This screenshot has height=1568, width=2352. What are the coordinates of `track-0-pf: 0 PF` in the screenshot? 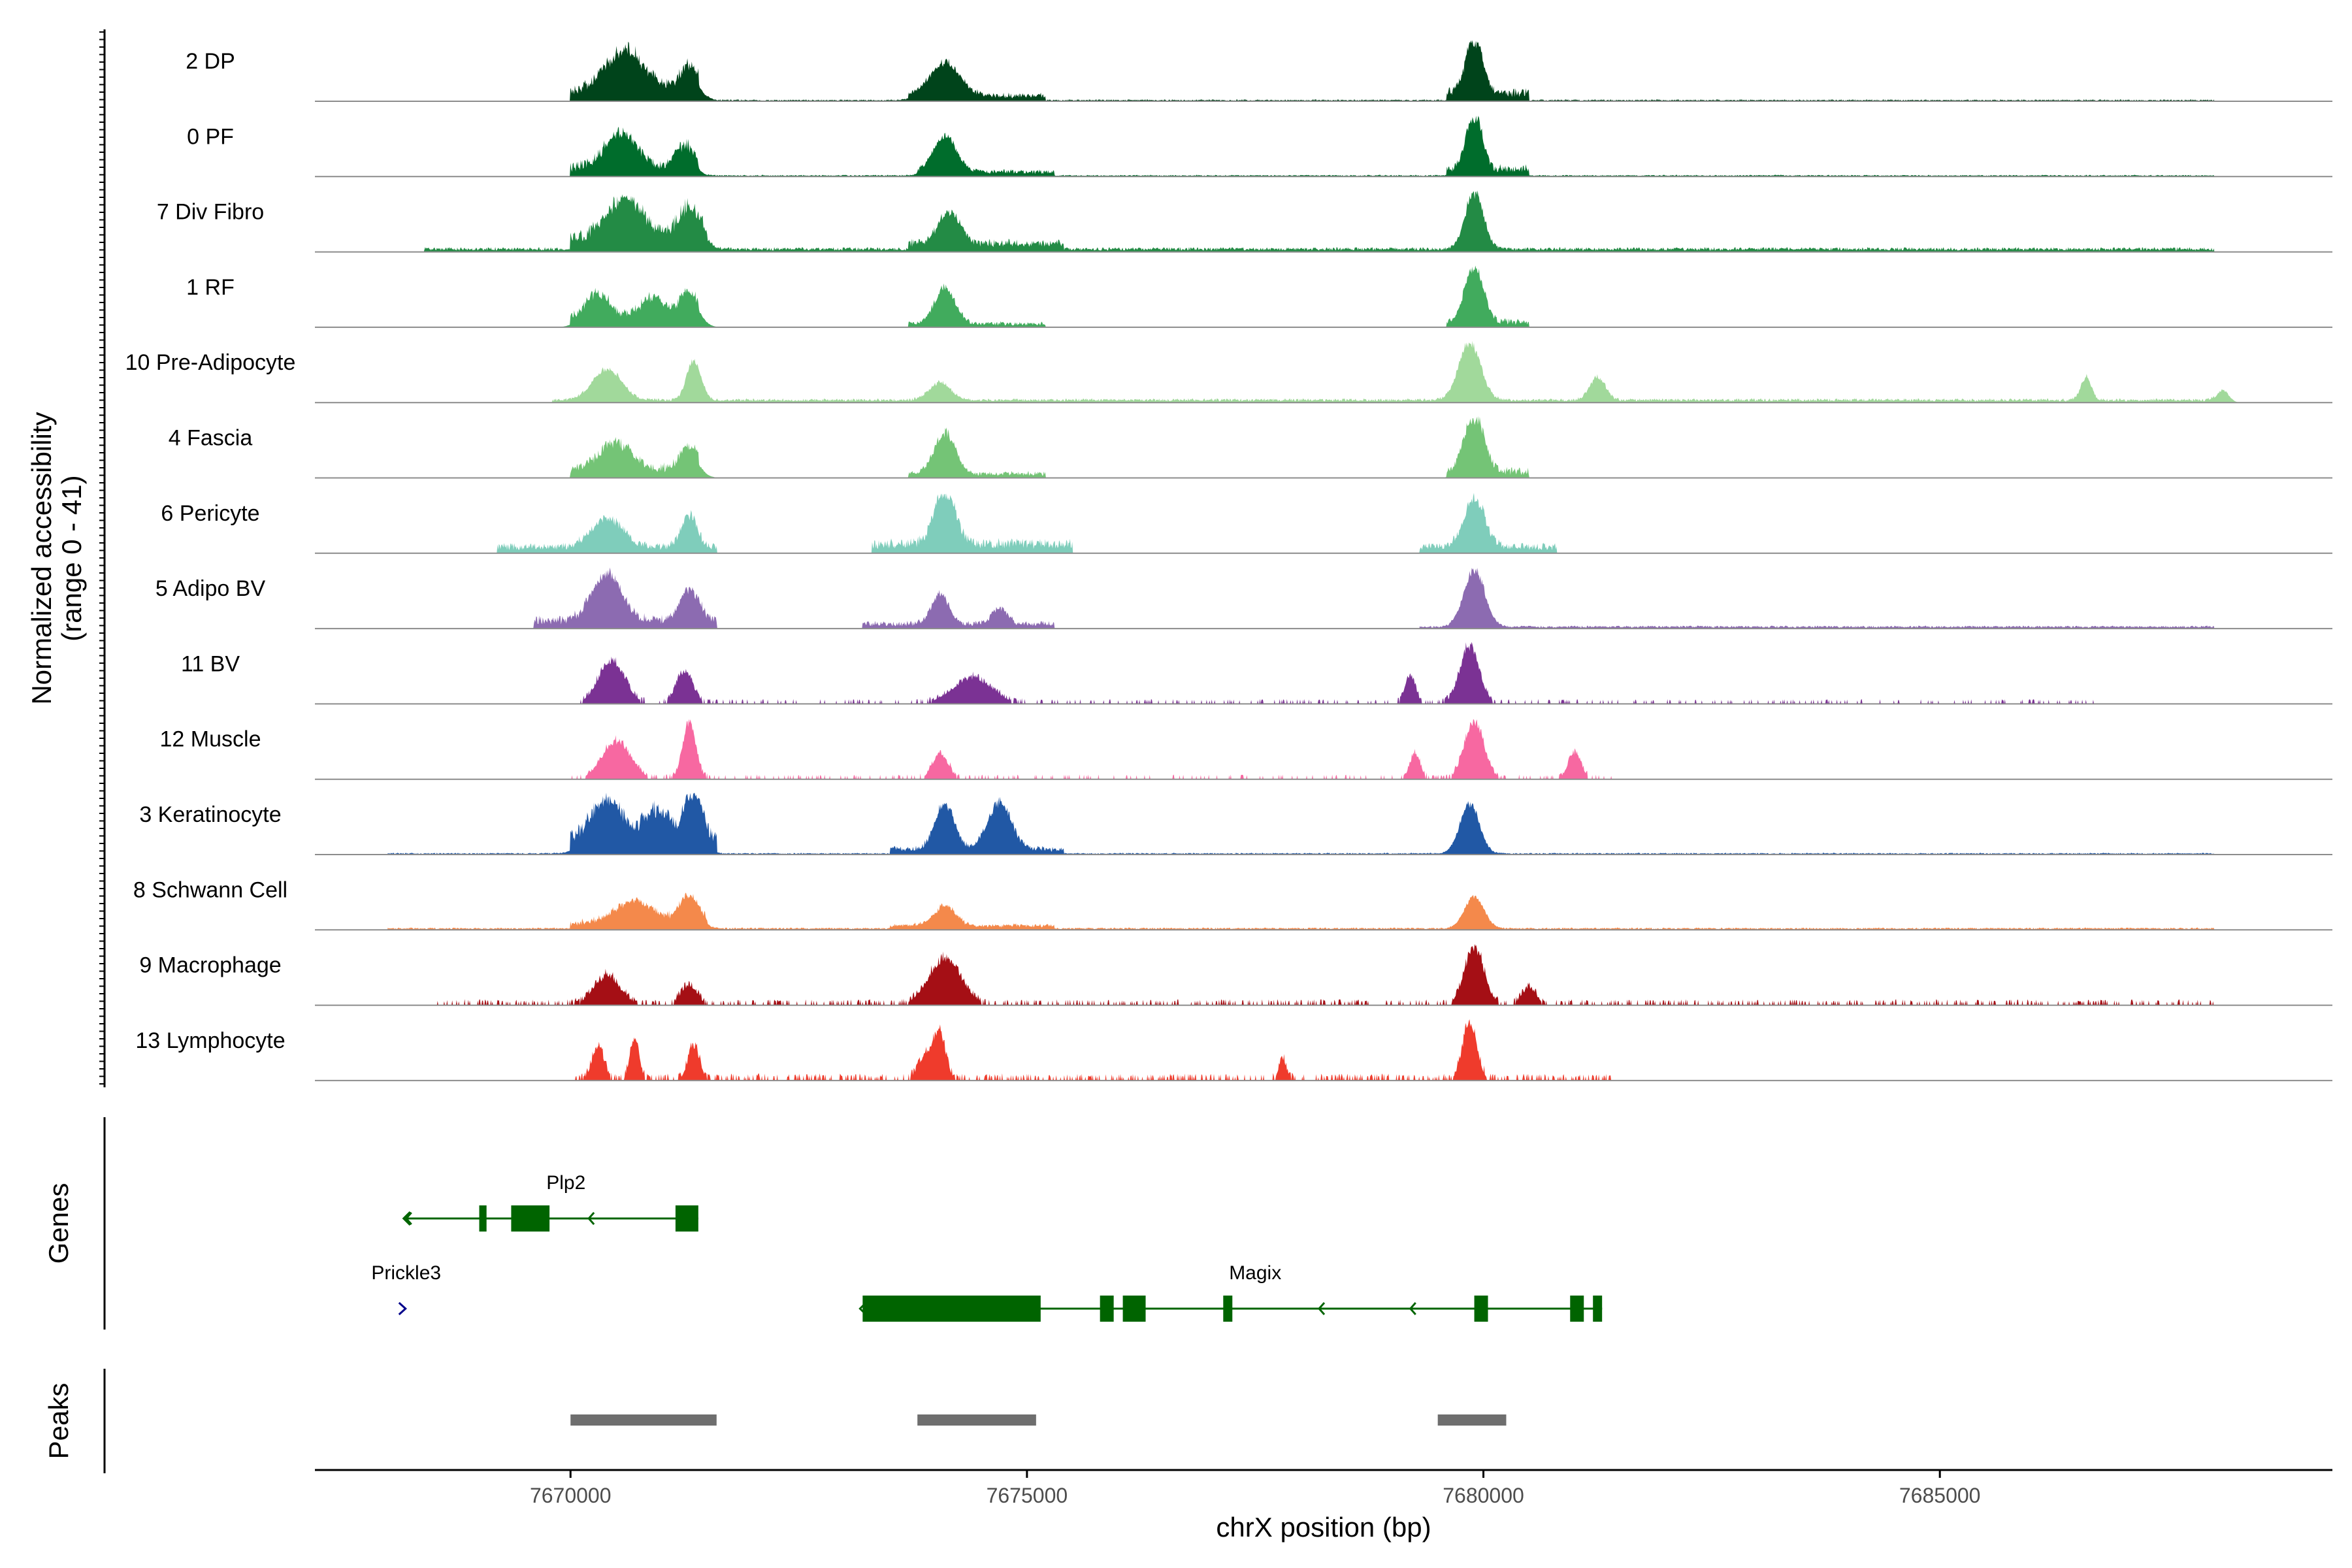 It's located at (1259, 147).